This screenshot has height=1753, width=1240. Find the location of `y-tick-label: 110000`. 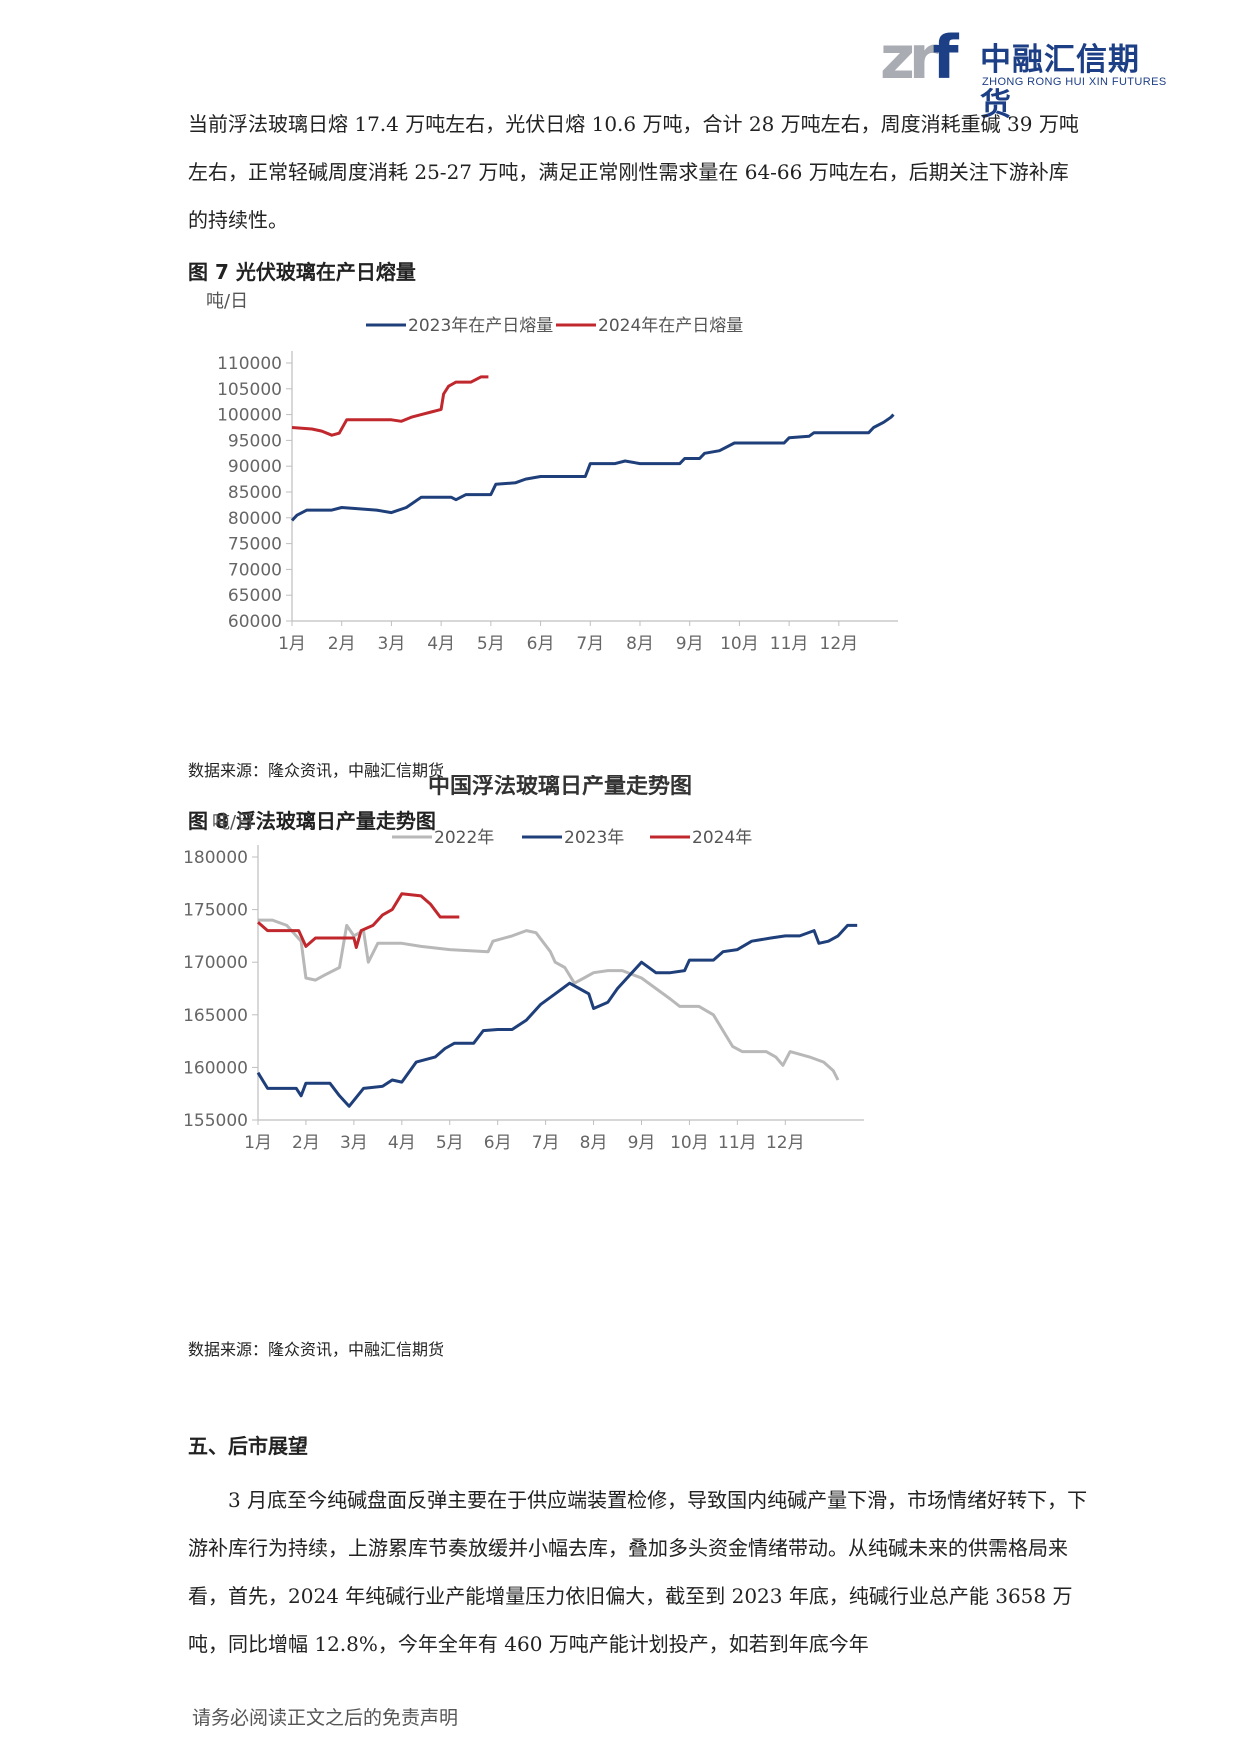

y-tick-label: 110000 is located at coordinates (249, 364).